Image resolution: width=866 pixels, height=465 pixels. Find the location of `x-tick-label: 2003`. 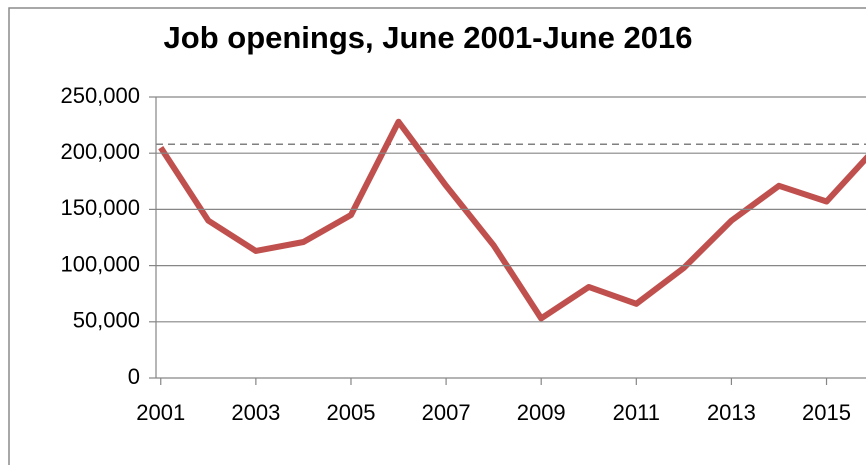

x-tick-label: 2003 is located at coordinates (255, 412).